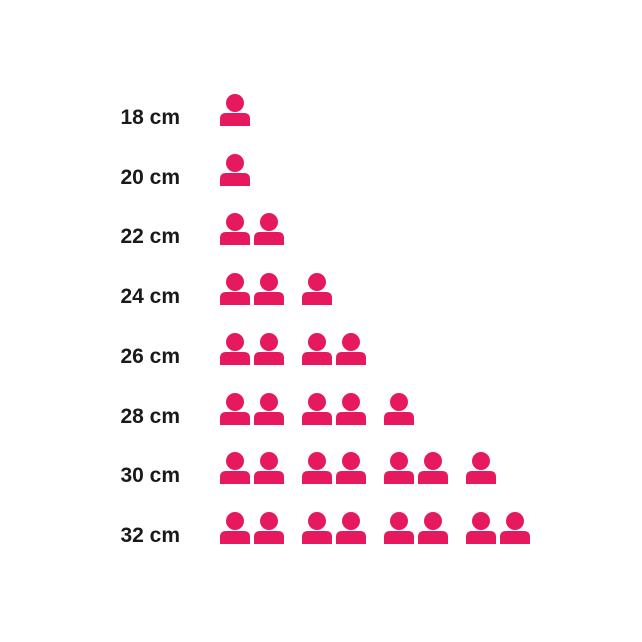 The width and height of the screenshot is (642, 642). What do you see at coordinates (150, 535) in the screenshot?
I see `category-label: 32 cm` at bounding box center [150, 535].